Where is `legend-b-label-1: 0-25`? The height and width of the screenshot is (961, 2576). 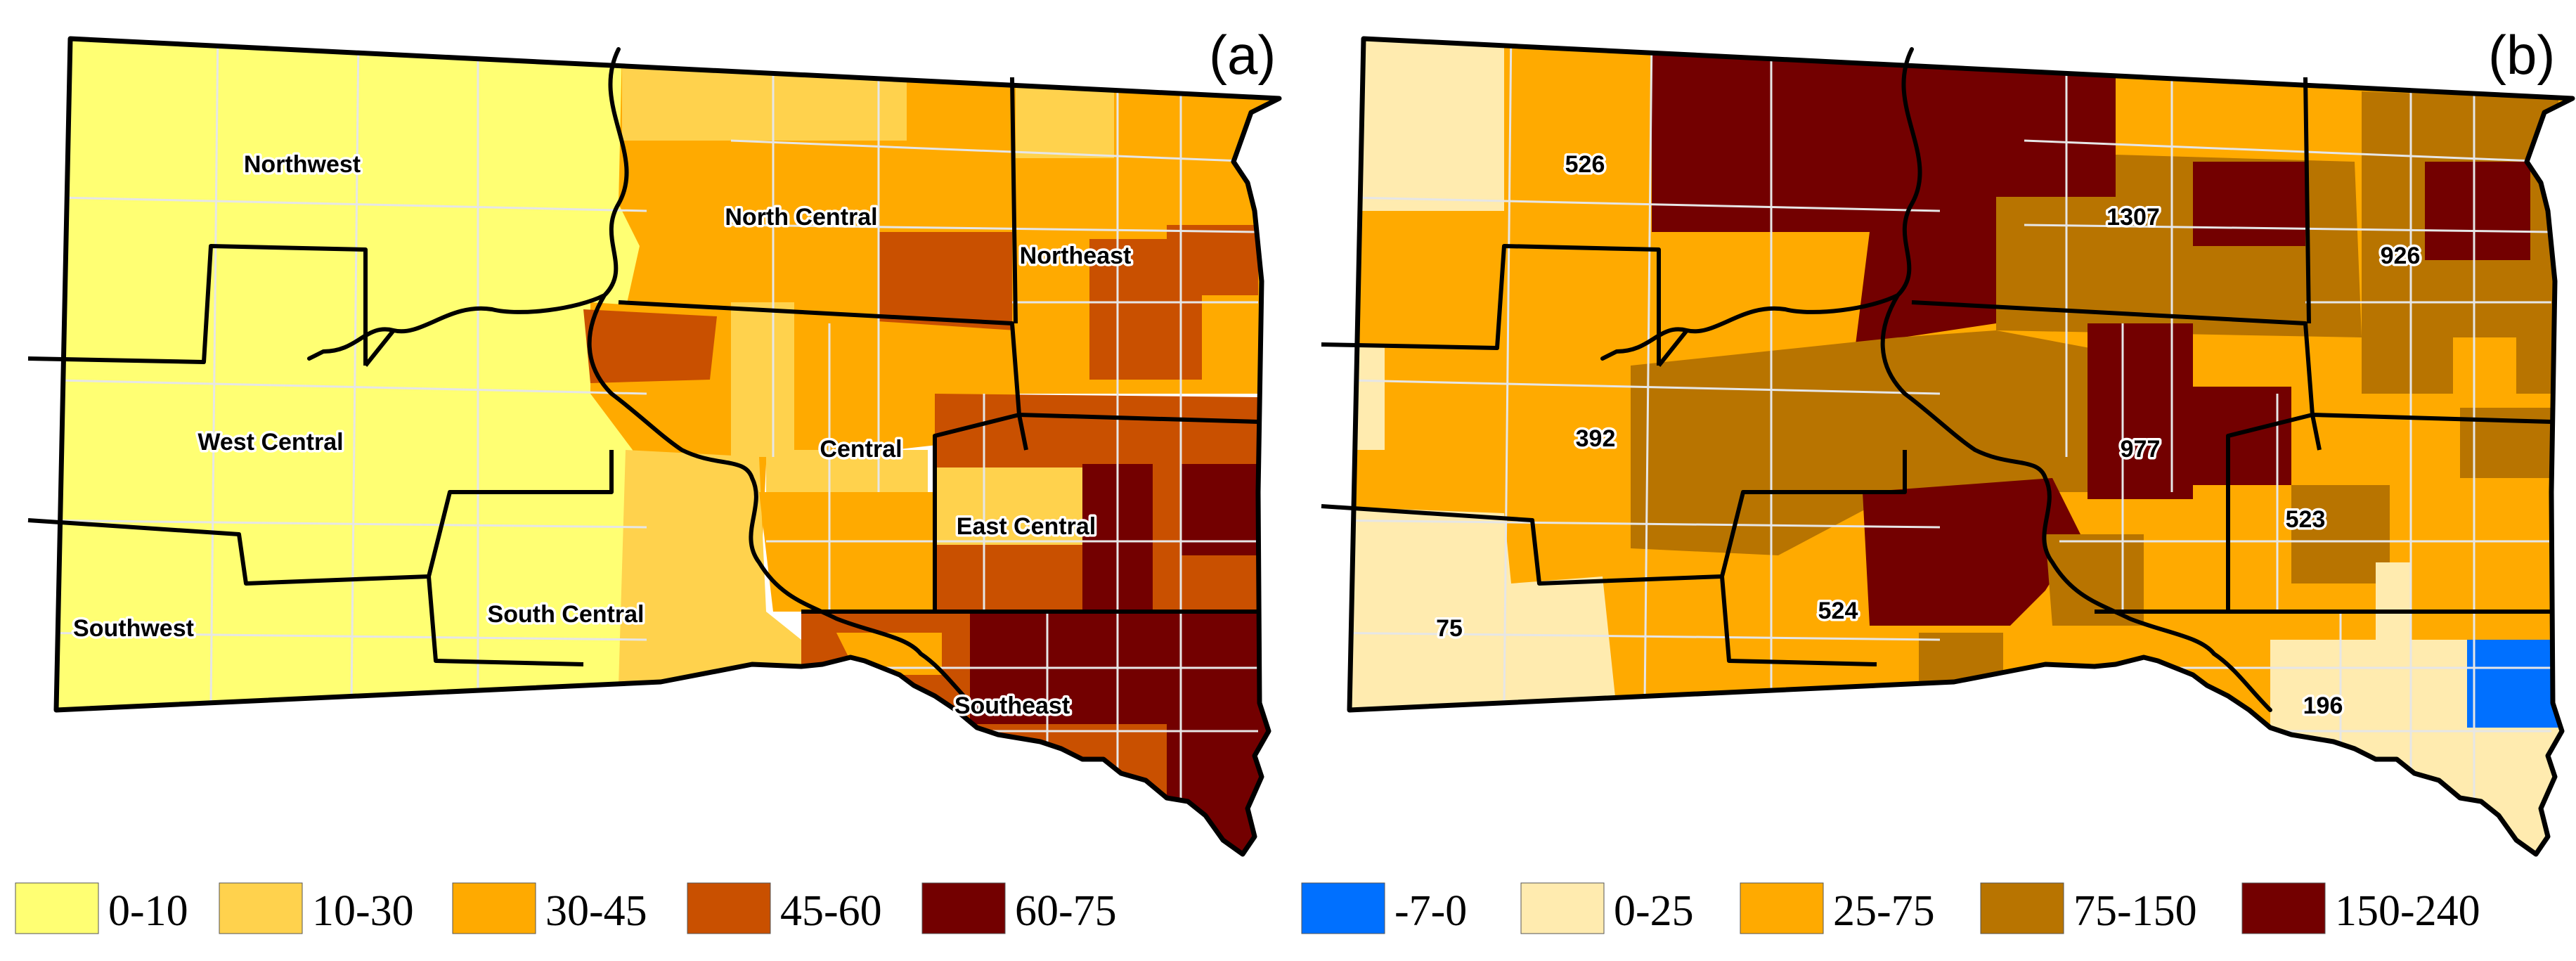
legend-b-label-1: 0-25 is located at coordinates (1654, 911).